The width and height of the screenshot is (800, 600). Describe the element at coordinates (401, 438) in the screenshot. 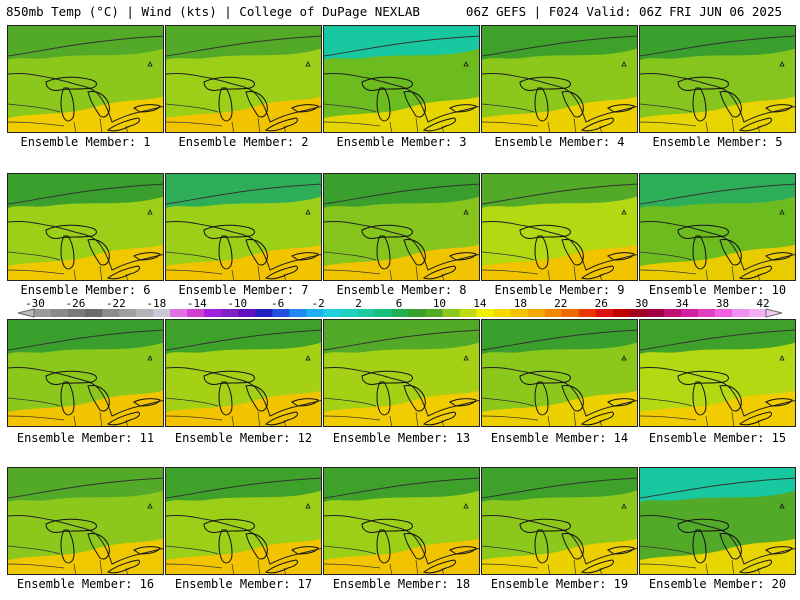

I see `ensemble-member-label: Ensemble Member: 13` at that location.